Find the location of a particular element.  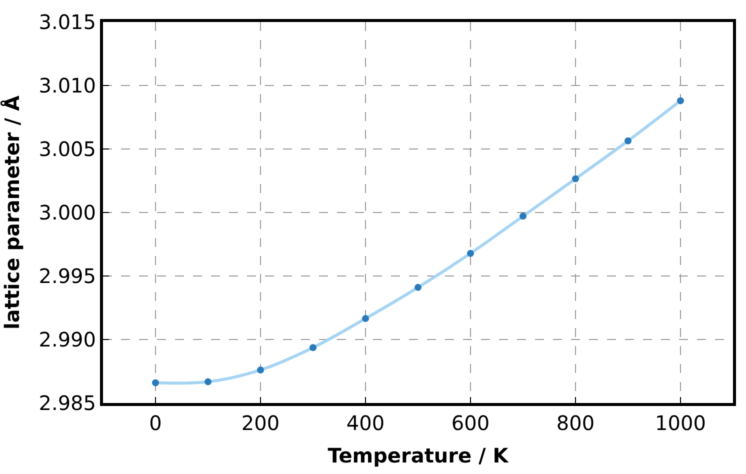

x-axis-title: Temperature / K is located at coordinates (419, 456).